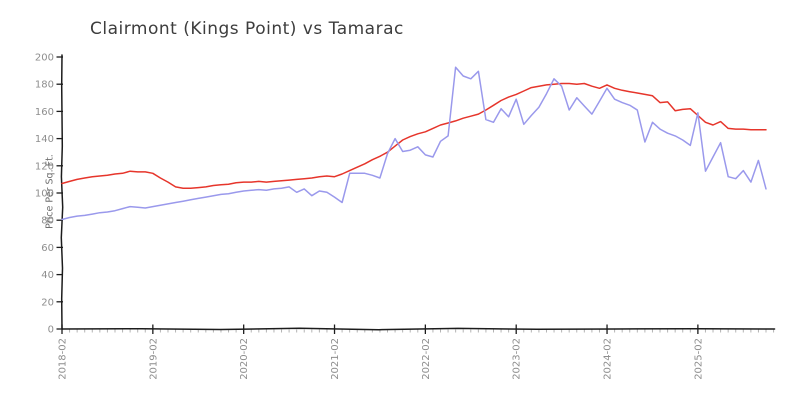  What do you see at coordinates (608, 359) in the screenshot?
I see `x-tick-label: 2024-02` at bounding box center [608, 359].